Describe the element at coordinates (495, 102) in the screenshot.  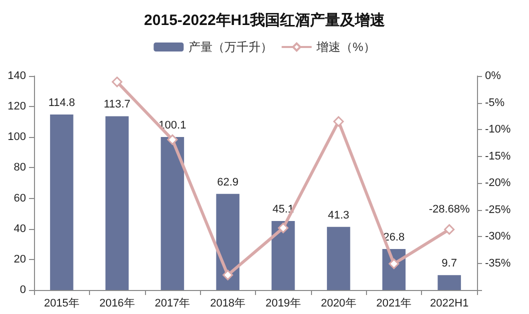
I see `y2-tick-label: -5%` at that location.